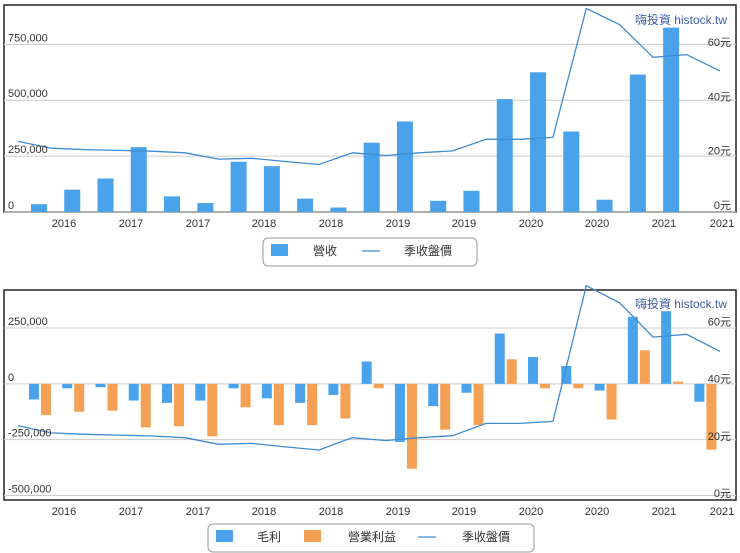  Describe the element at coordinates (29, 406) in the screenshot. I see `left-axis-labels: -500,000 -250,000 0 250,000` at that location.